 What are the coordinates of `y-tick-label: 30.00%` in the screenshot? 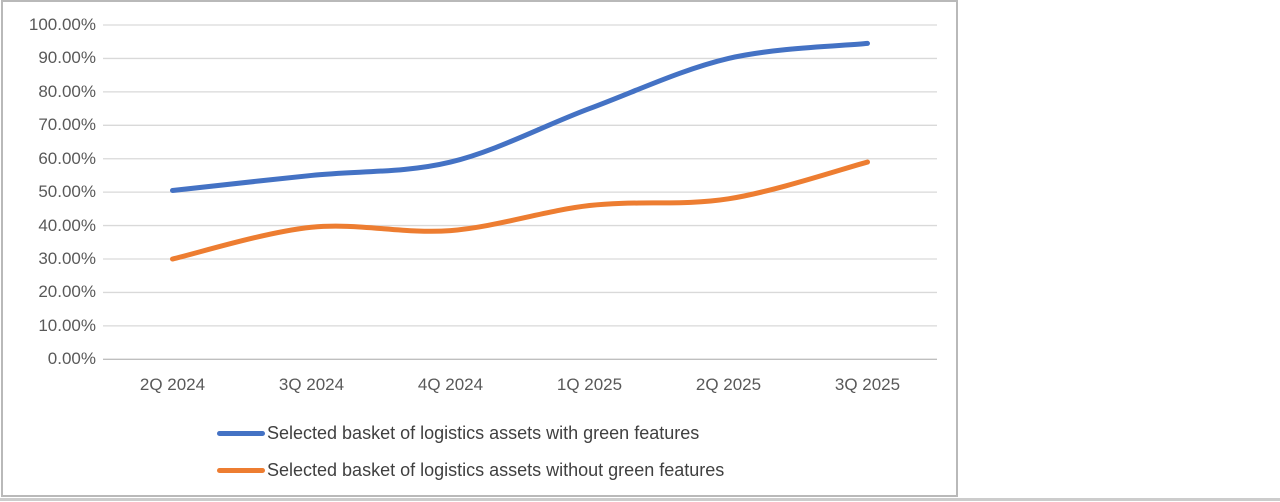 It's located at (67, 258).